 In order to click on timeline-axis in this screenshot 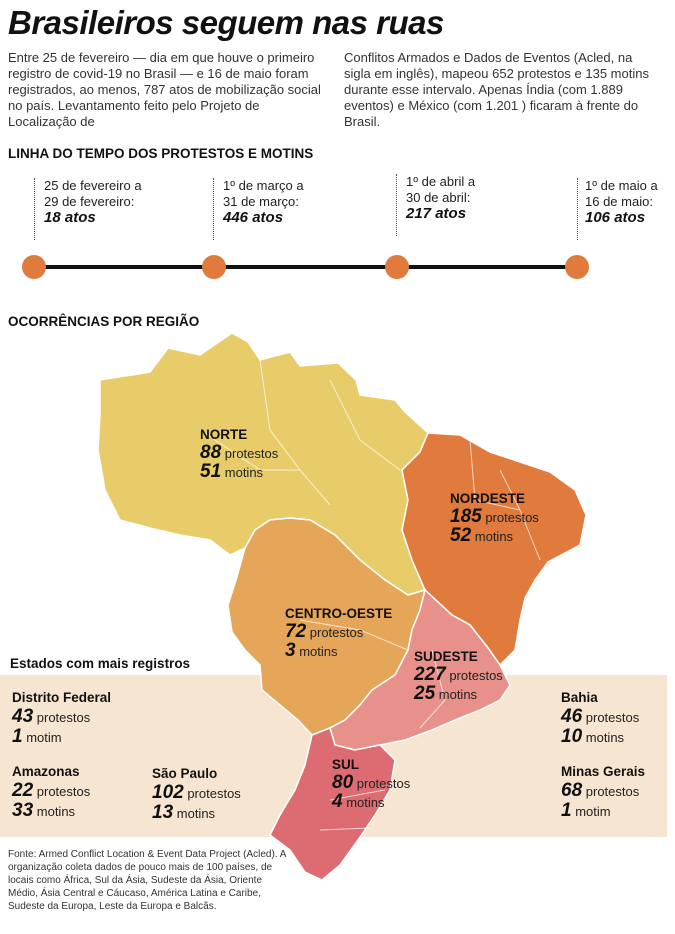, I will do `click(304, 267)`.